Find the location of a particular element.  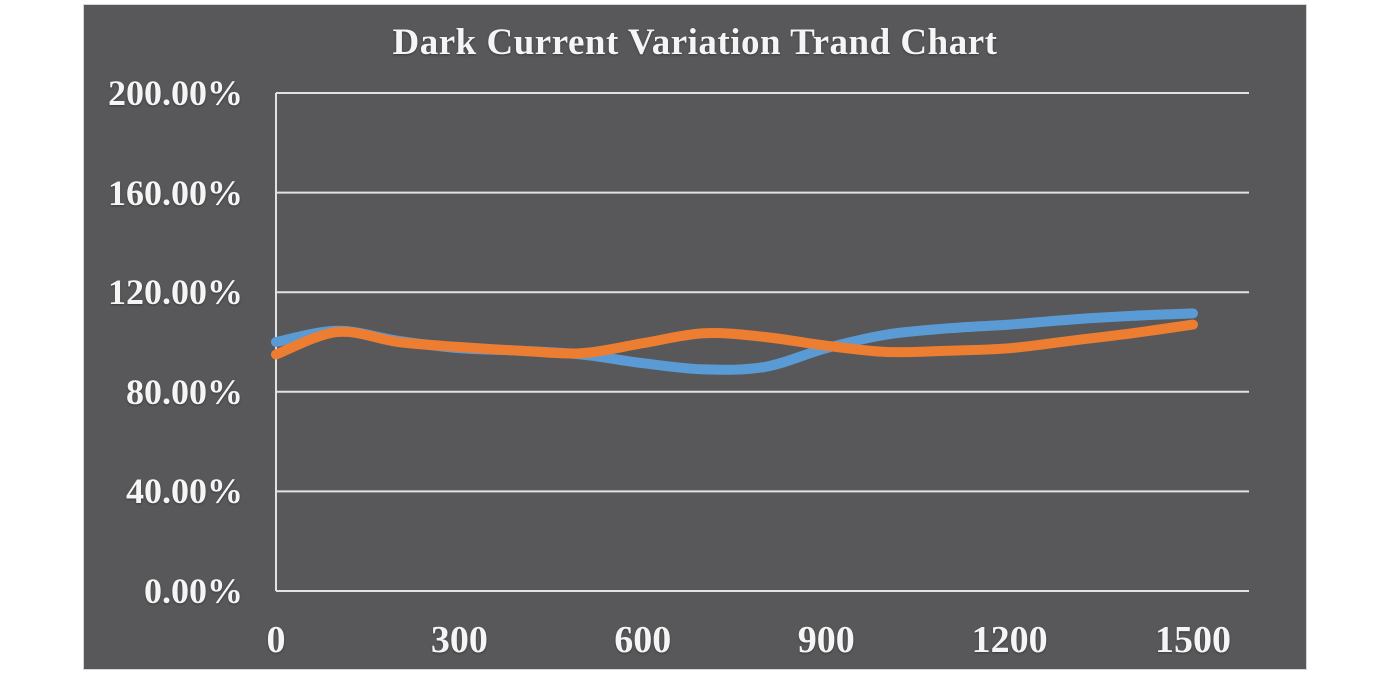

y-tick-label: 160.00% is located at coordinates (175, 192).